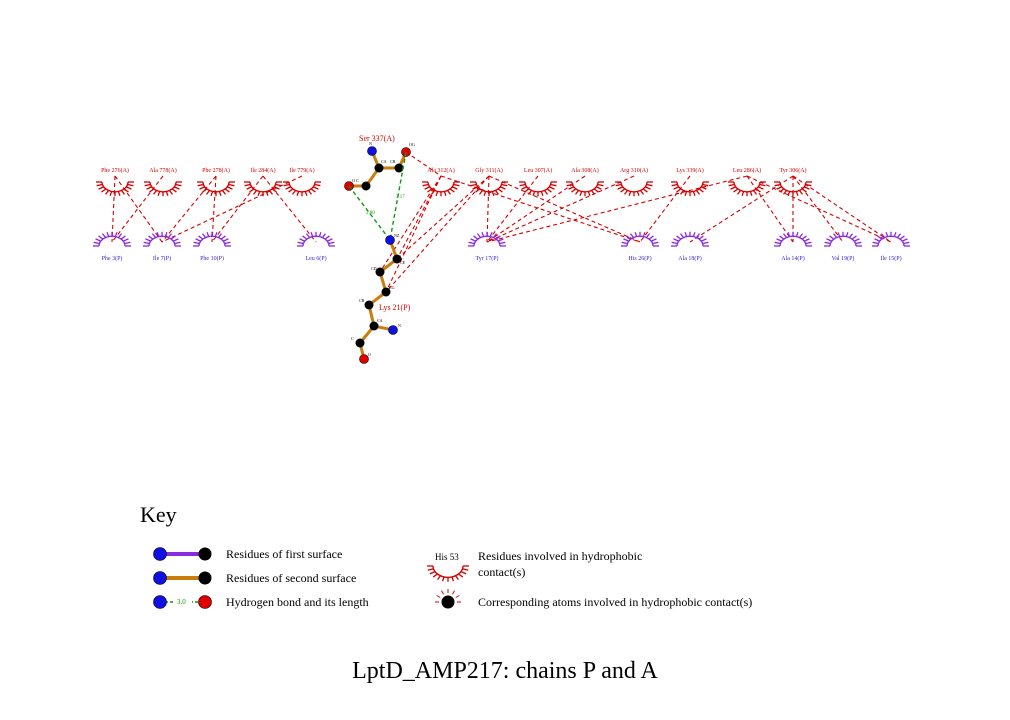  What do you see at coordinates (360, 343) in the screenshot?
I see `lys-c-atom` at bounding box center [360, 343].